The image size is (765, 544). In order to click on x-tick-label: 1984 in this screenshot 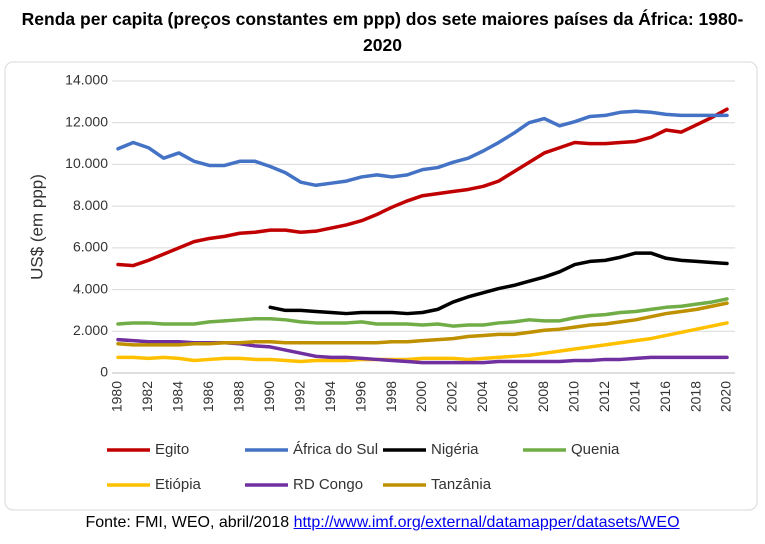, I will do `click(178, 396)`.